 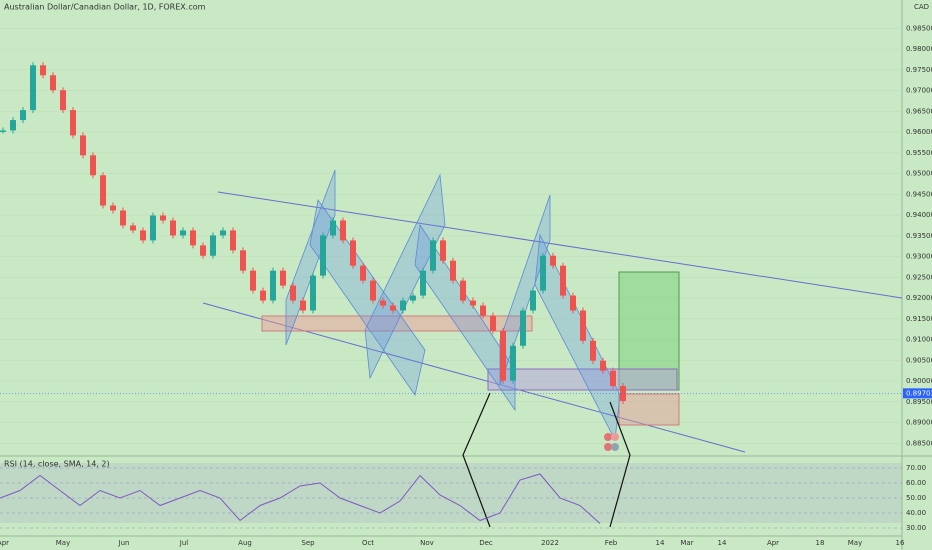 I want to click on time-label: 18, so click(x=820, y=543).